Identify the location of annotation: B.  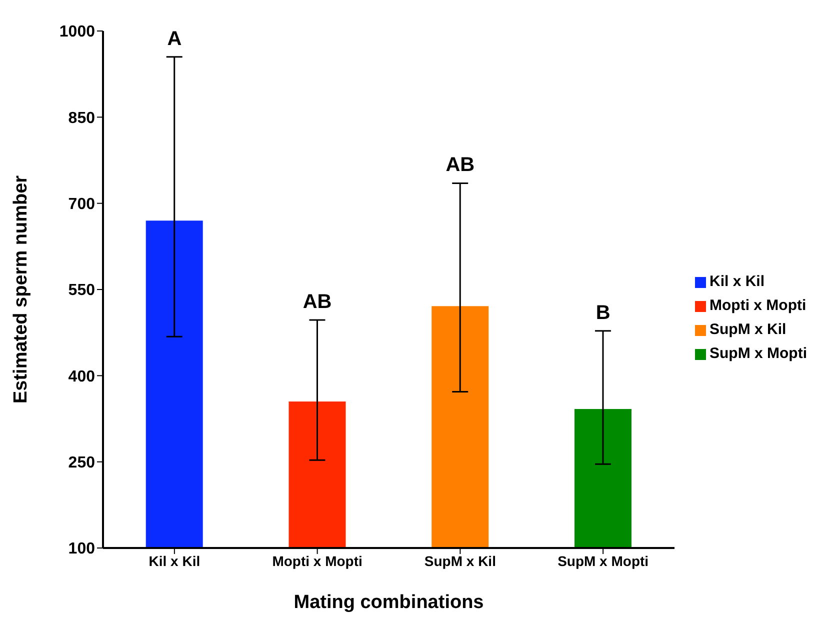
(603, 313).